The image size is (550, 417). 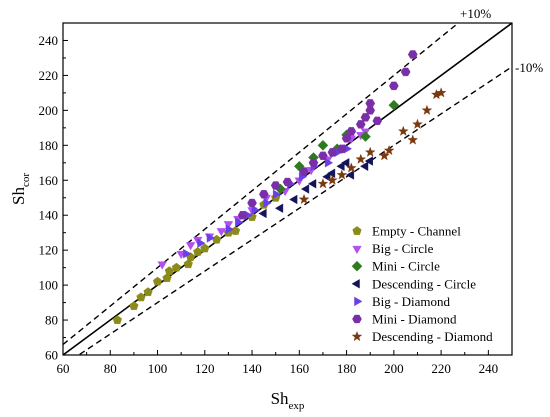 I want to click on y-tick-label: 180, so click(x=49, y=145).